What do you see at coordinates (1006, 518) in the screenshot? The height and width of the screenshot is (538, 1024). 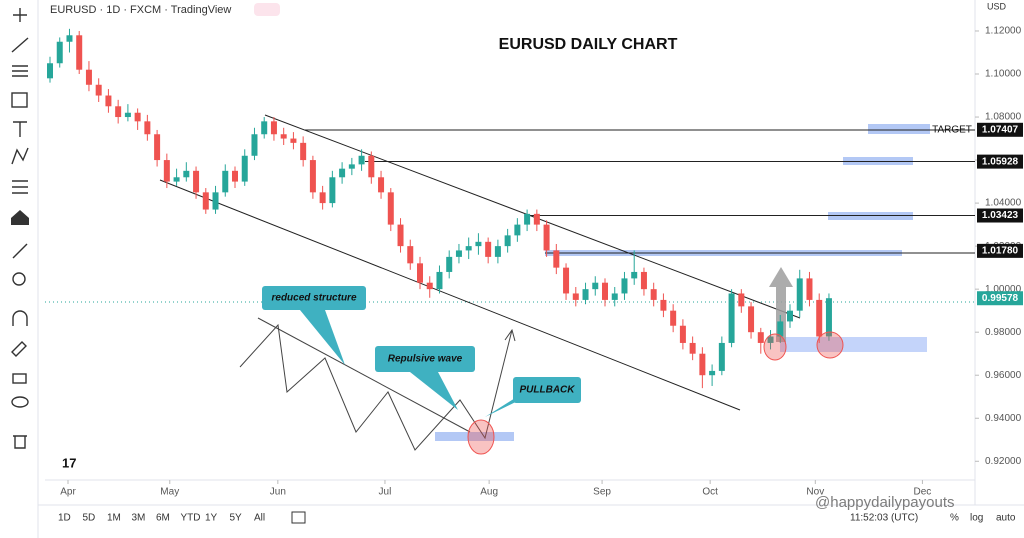 I see `auto-toggle: auto` at bounding box center [1006, 518].